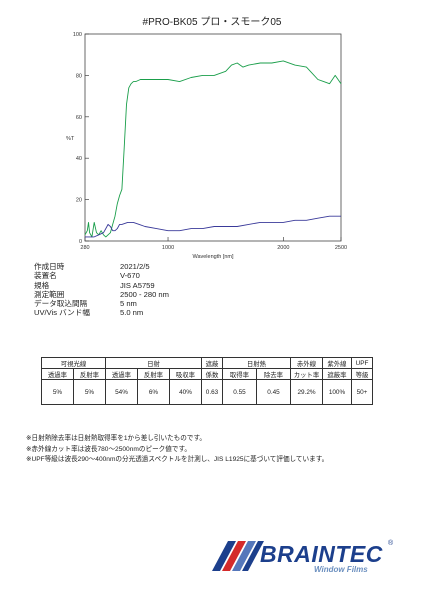 The width and height of the screenshot is (424, 600). Describe the element at coordinates (153, 392) in the screenshot. I see `table-cell: 6%` at that location.